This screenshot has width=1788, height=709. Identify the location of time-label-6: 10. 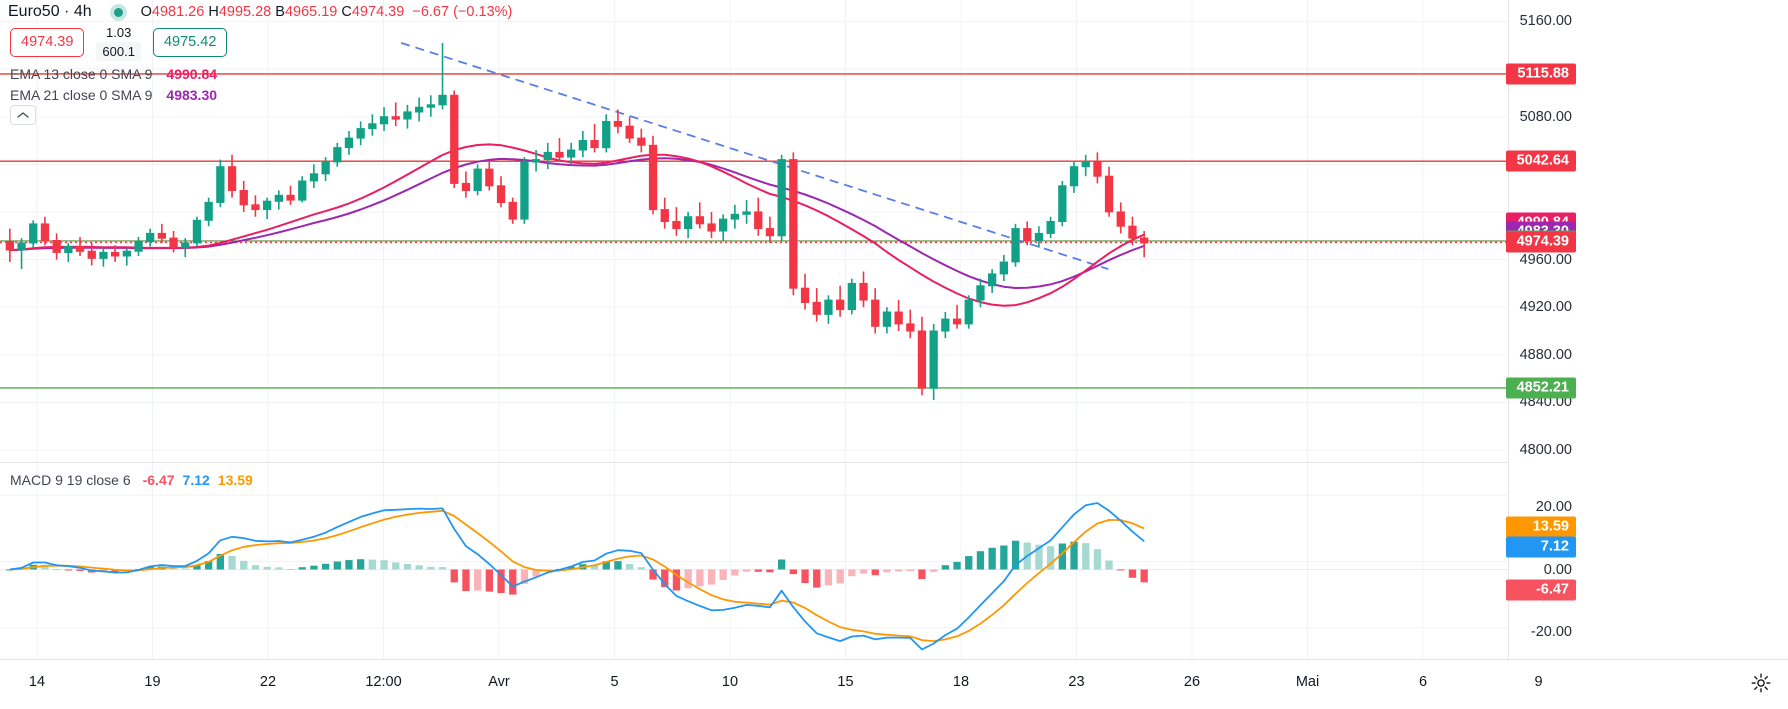
(730, 682).